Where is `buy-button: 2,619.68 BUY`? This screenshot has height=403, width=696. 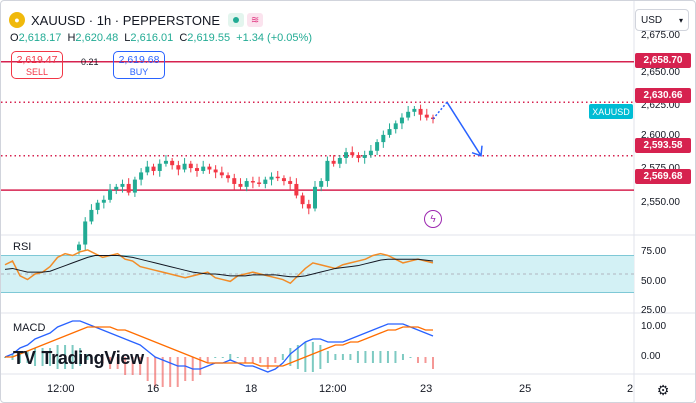 buy-button: 2,619.68 BUY is located at coordinates (139, 65).